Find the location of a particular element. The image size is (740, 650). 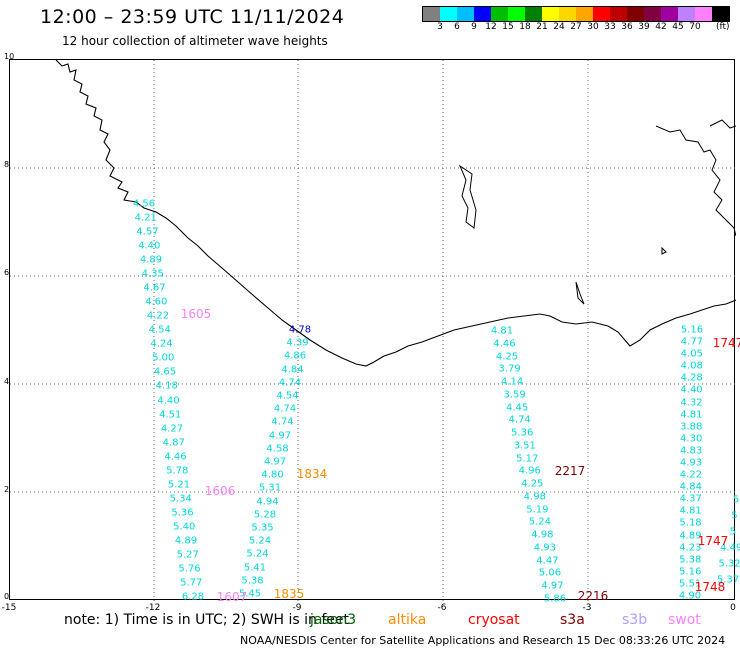

colorbar-label: 18 is located at coordinates (525, 27).